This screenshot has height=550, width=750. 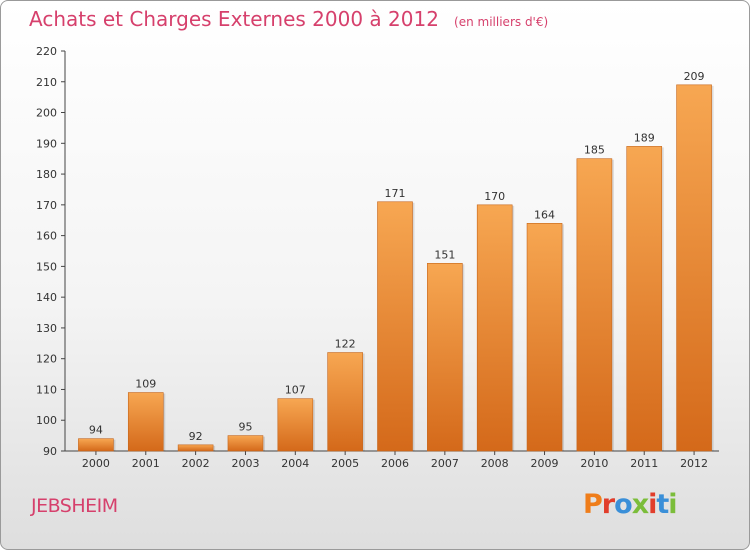 I want to click on y-tick-label: 150, so click(x=46, y=266).